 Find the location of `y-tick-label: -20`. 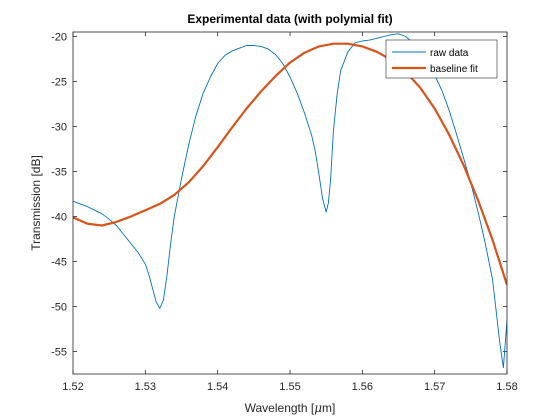

y-tick-label: -20 is located at coordinates (59, 38).